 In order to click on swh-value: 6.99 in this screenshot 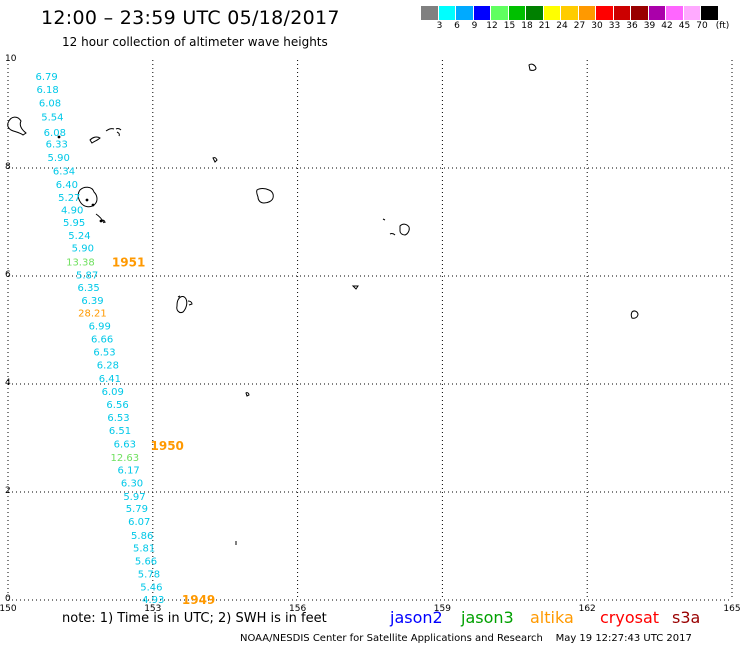, I will do `click(100, 327)`.